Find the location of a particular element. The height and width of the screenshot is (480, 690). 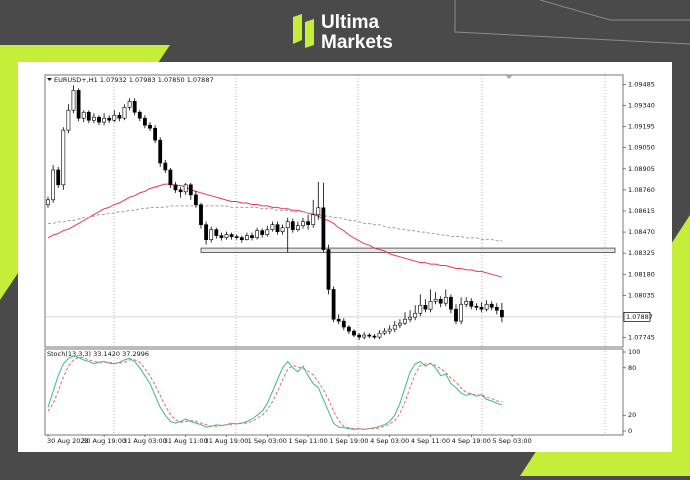

brand-line: Markets is located at coordinates (357, 42).